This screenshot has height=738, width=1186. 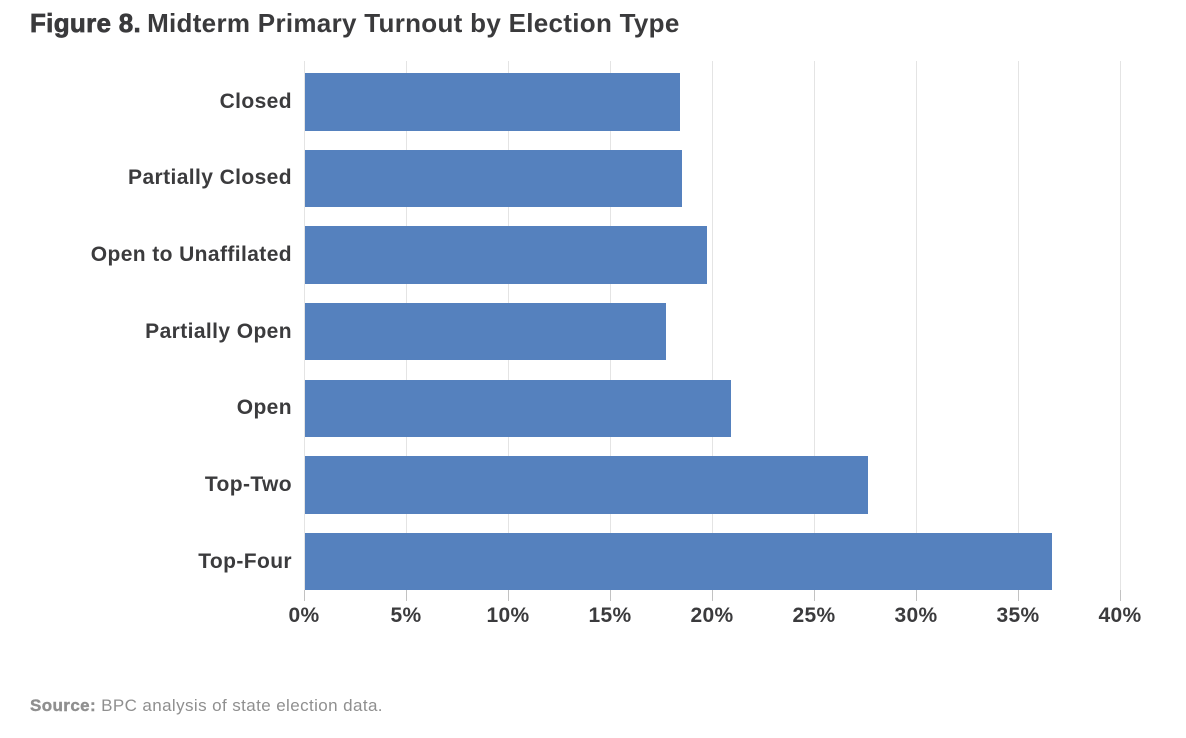 What do you see at coordinates (86, 23) in the screenshot?
I see `figure-number: Figure 8.` at bounding box center [86, 23].